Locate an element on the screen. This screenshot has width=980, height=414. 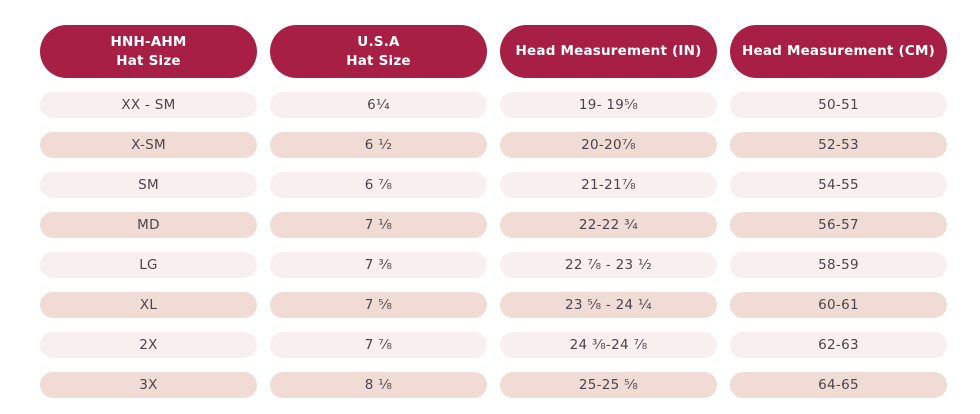
header-head-measurement-in: Head Measurement (IN) is located at coordinates (608, 51).